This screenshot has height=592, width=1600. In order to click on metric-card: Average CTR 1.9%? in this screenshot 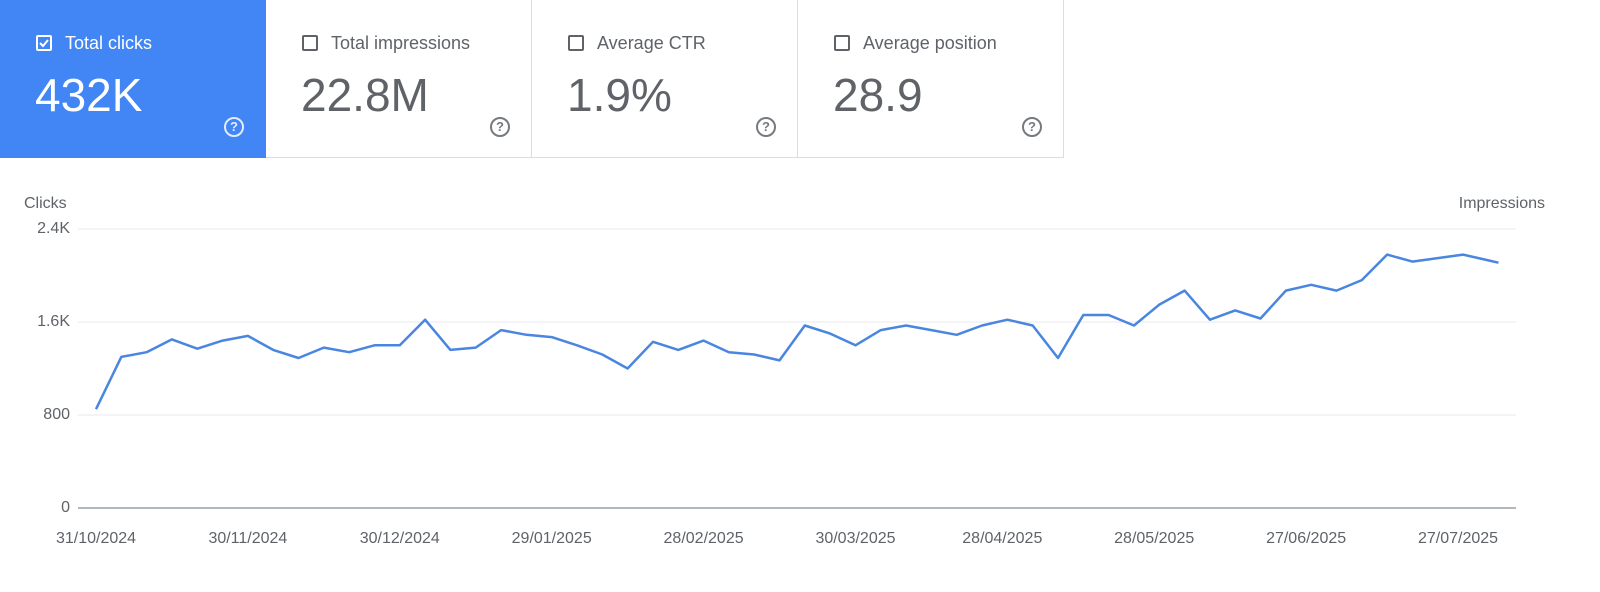, I will do `click(665, 79)`.